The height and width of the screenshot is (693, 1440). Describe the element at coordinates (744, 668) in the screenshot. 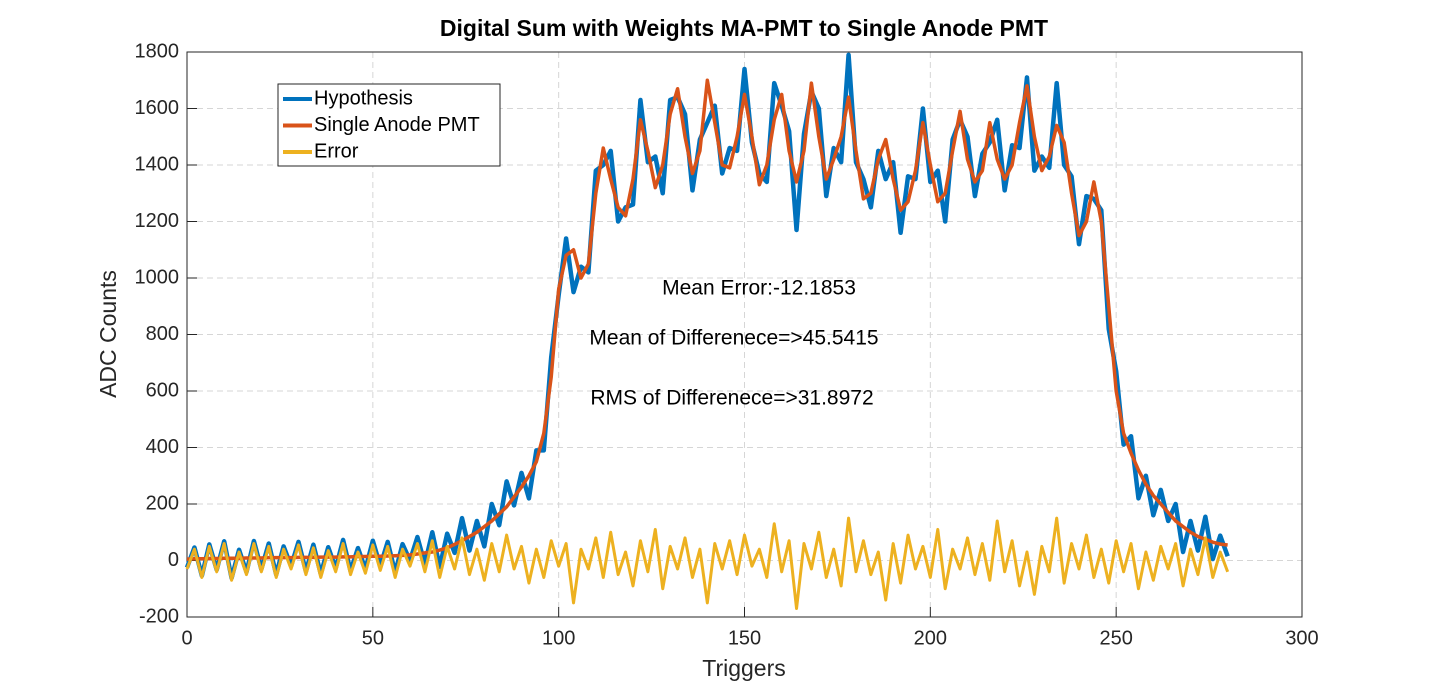

I see `x-axis-label: Triggers` at that location.